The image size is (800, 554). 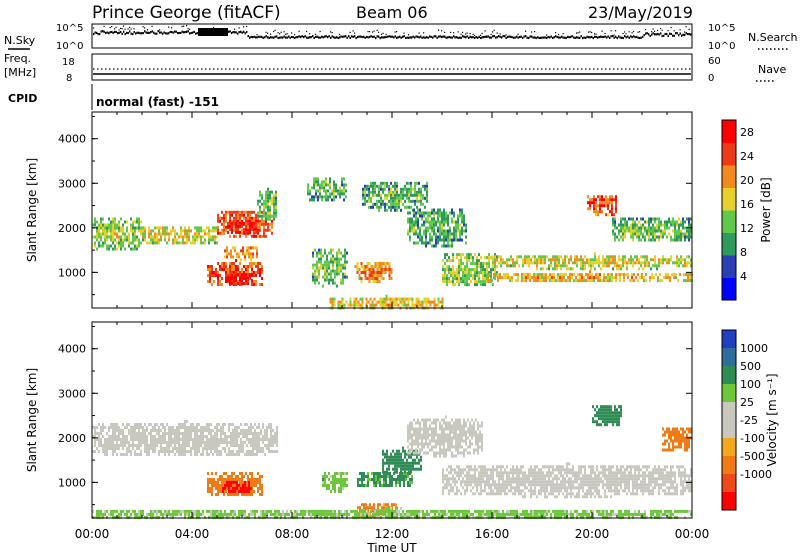 What do you see at coordinates (773, 37) in the screenshot?
I see `nsearch-label: N.Search` at bounding box center [773, 37].